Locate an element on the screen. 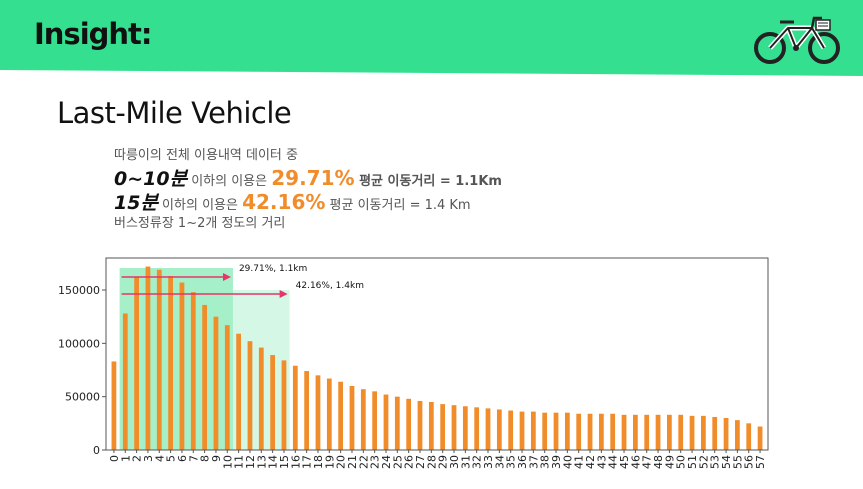  insight-line-4: 버스정류장 1~2개 정도의 거리 is located at coordinates (200, 223).